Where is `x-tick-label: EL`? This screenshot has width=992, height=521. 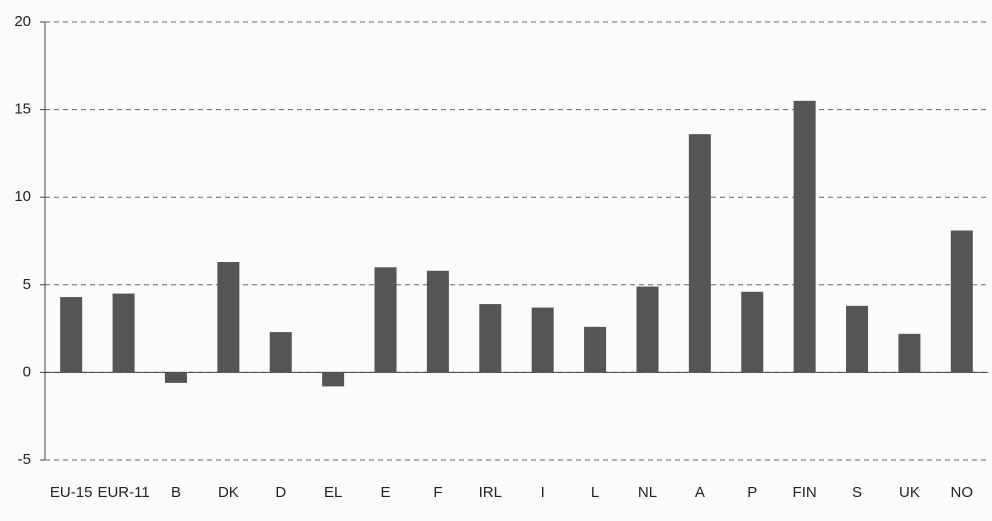
x-tick-label: EL is located at coordinates (333, 492).